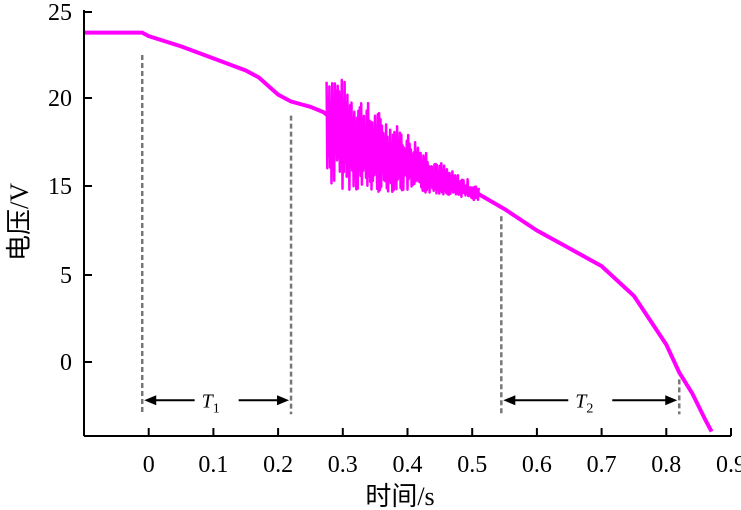 The image size is (741, 510). Describe the element at coordinates (19, 222) in the screenshot. I see `y-axis-title: 电压/V` at that location.